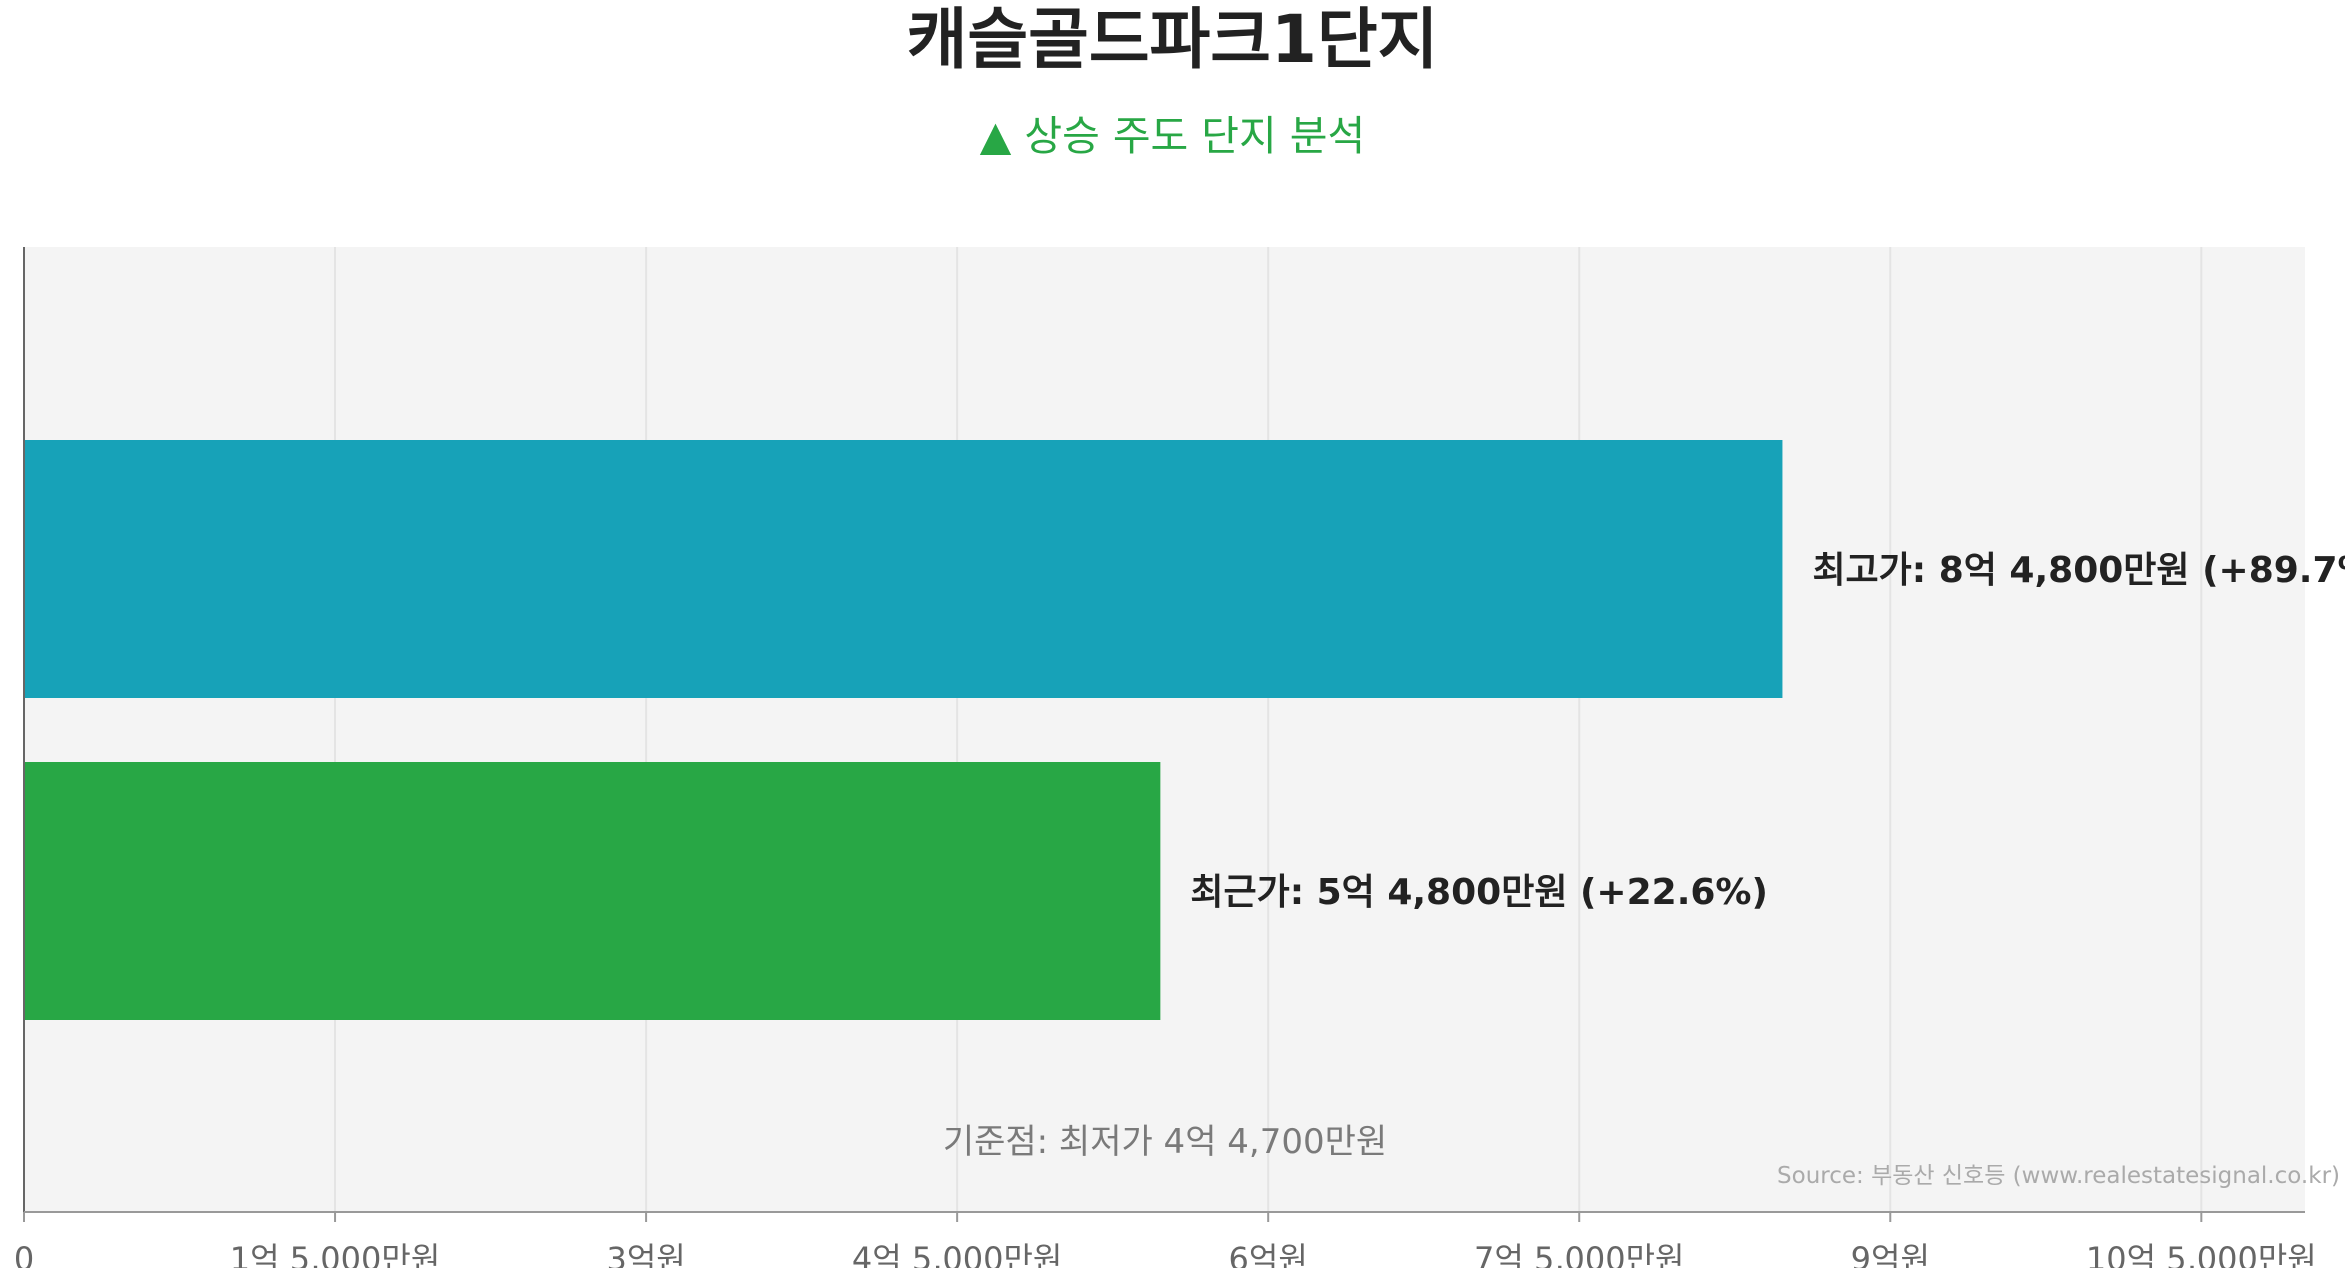 The image size is (2345, 1268). I want to click on chart-subtitle: ▲ 상승 주도 단지 분석, so click(1172, 136).